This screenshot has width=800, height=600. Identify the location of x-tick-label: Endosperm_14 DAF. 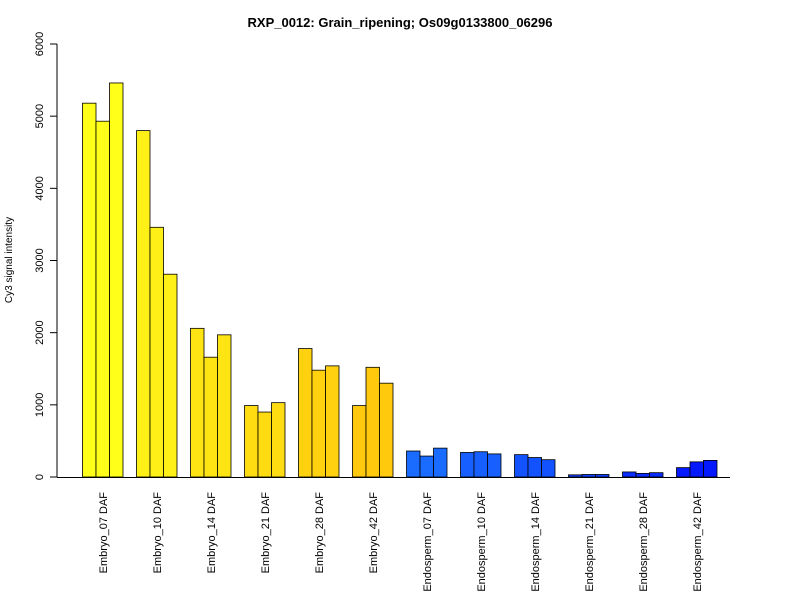
(536, 542).